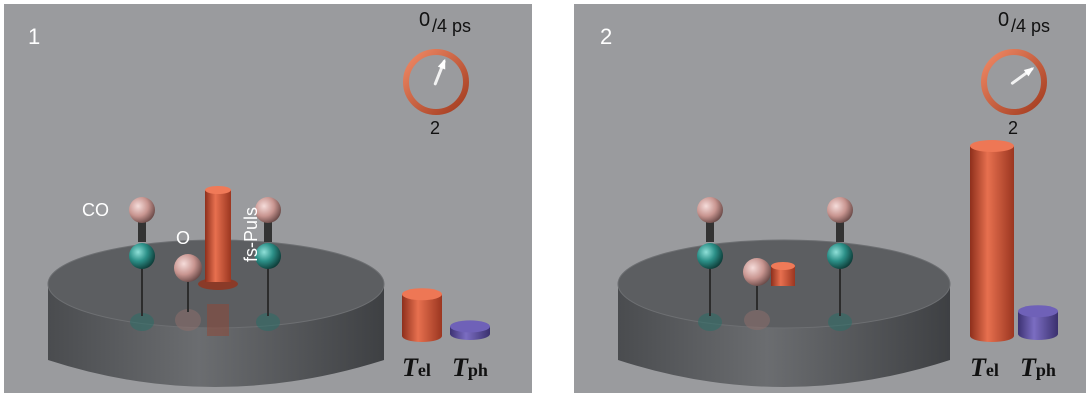  I want to click on panel-1-number: 1, so click(34, 36).